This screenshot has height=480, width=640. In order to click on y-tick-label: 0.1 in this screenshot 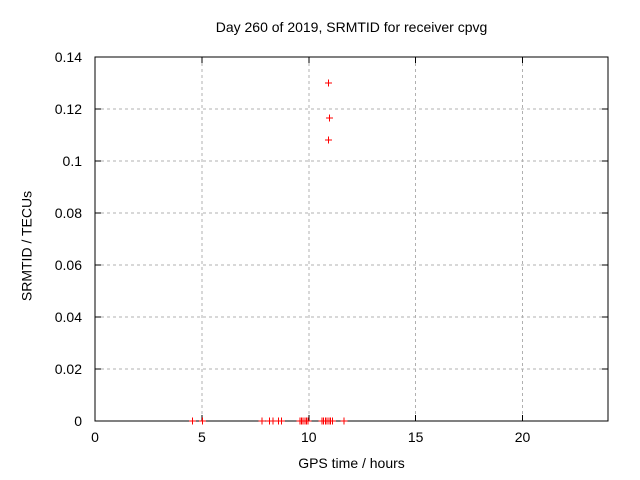, I will do `click(73, 161)`.